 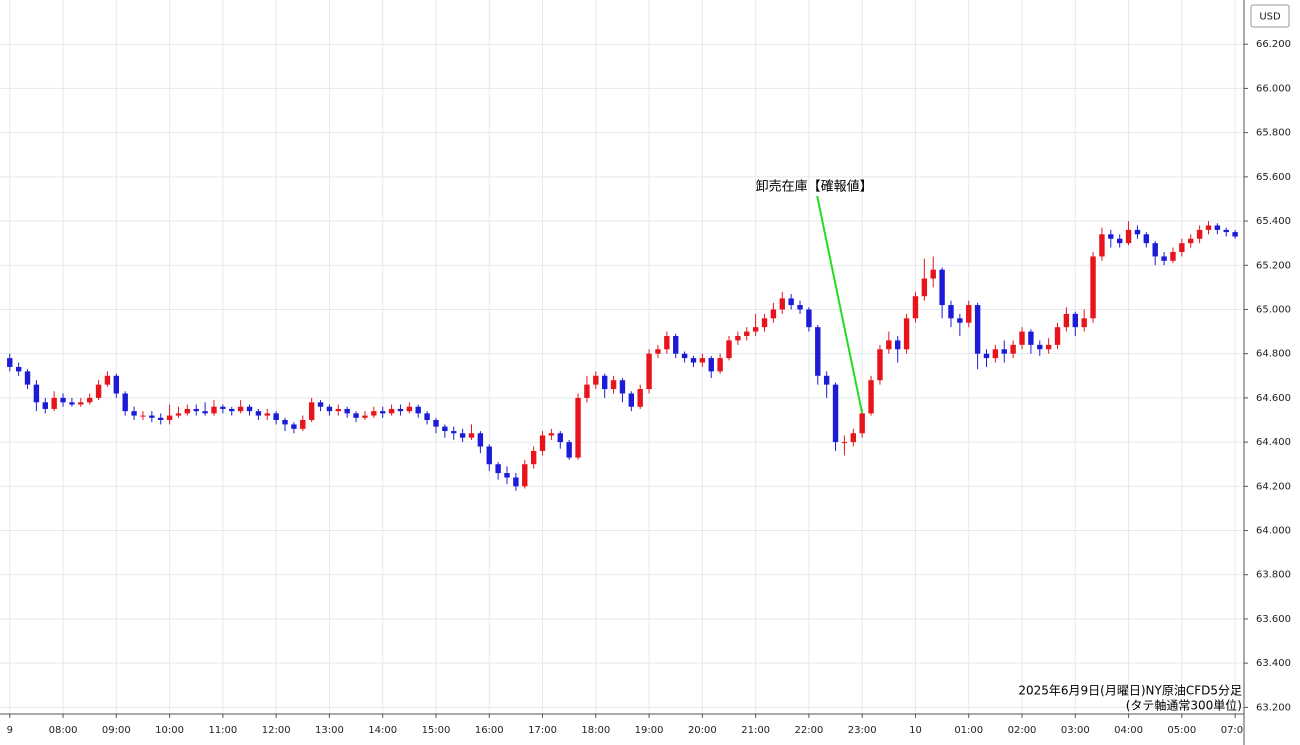 What do you see at coordinates (436, 730) in the screenshot?
I see `x-tick-label: 15:00` at bounding box center [436, 730].